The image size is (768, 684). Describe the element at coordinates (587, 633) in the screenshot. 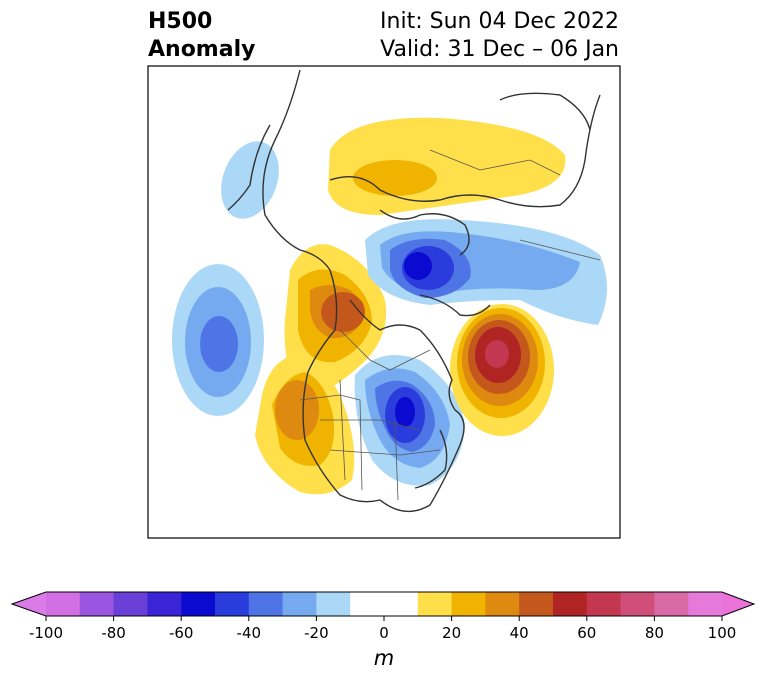

I see `colorbar-tick-label: 60` at that location.